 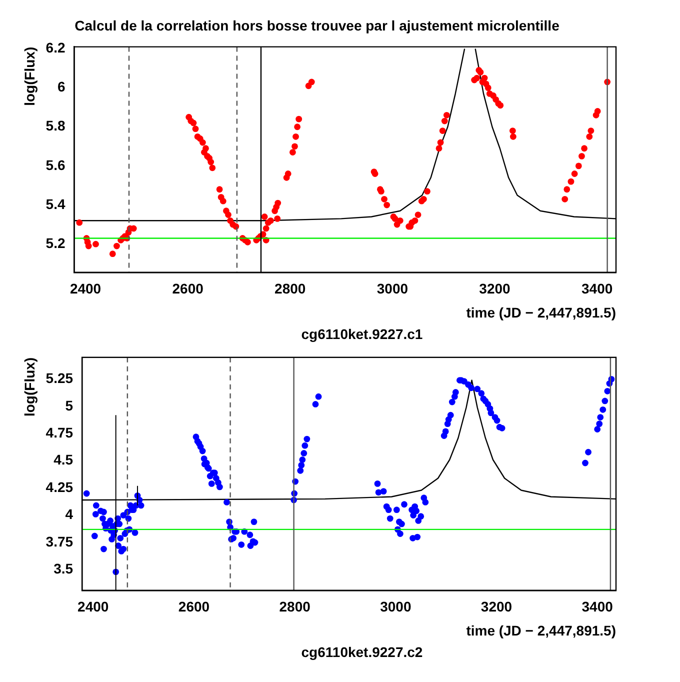 What do you see at coordinates (60, 486) in the screenshot?
I see `y-tick-label: 4.25` at bounding box center [60, 486].